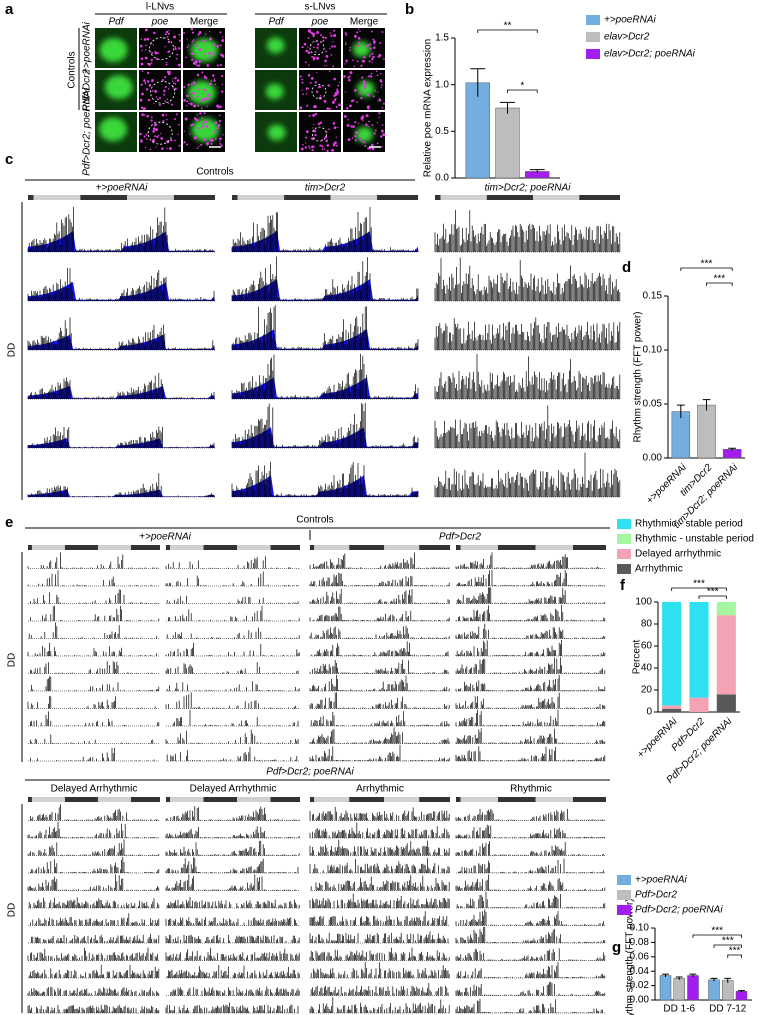  Describe the element at coordinates (650, 54) in the screenshot. I see `legend-label: elav>Dcr2; poeRNAi` at that location.